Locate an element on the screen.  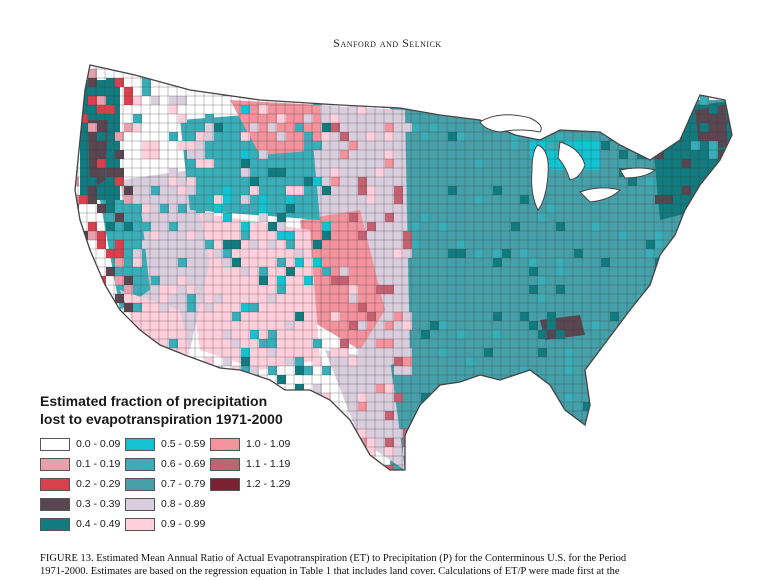
legend-item: 1.1 - 1.19 is located at coordinates (250, 464).